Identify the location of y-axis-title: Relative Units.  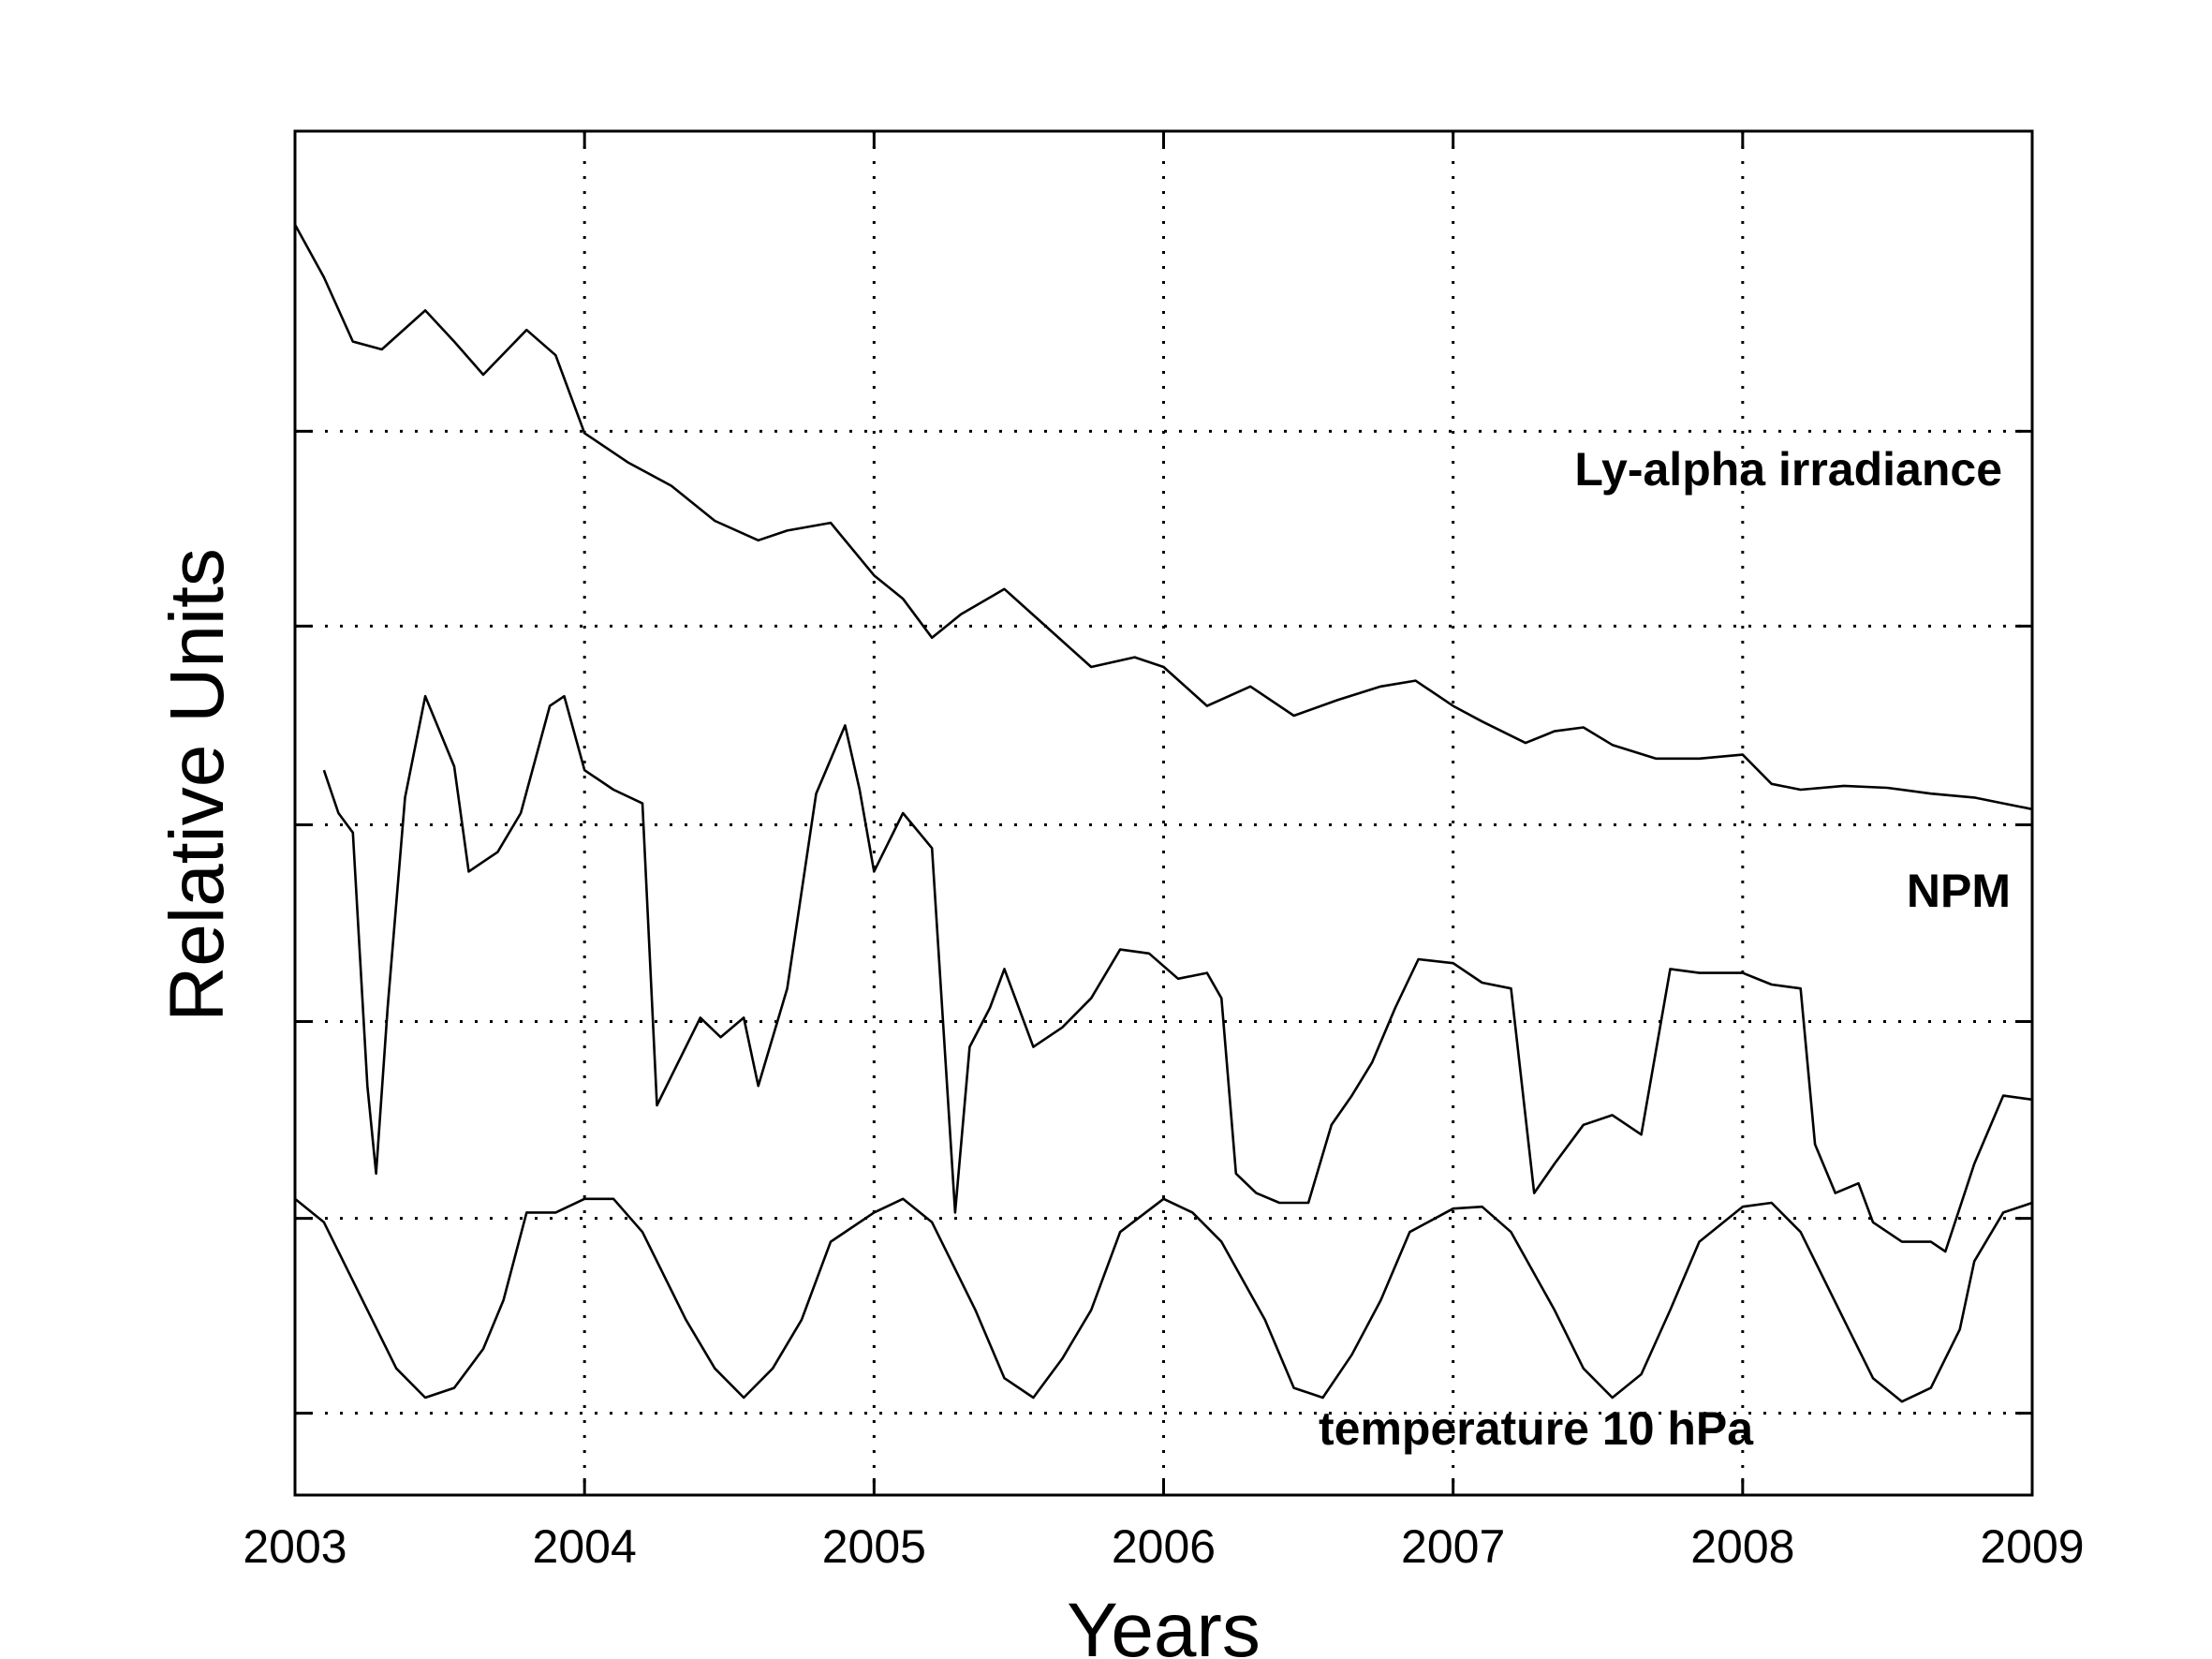
(198, 785).